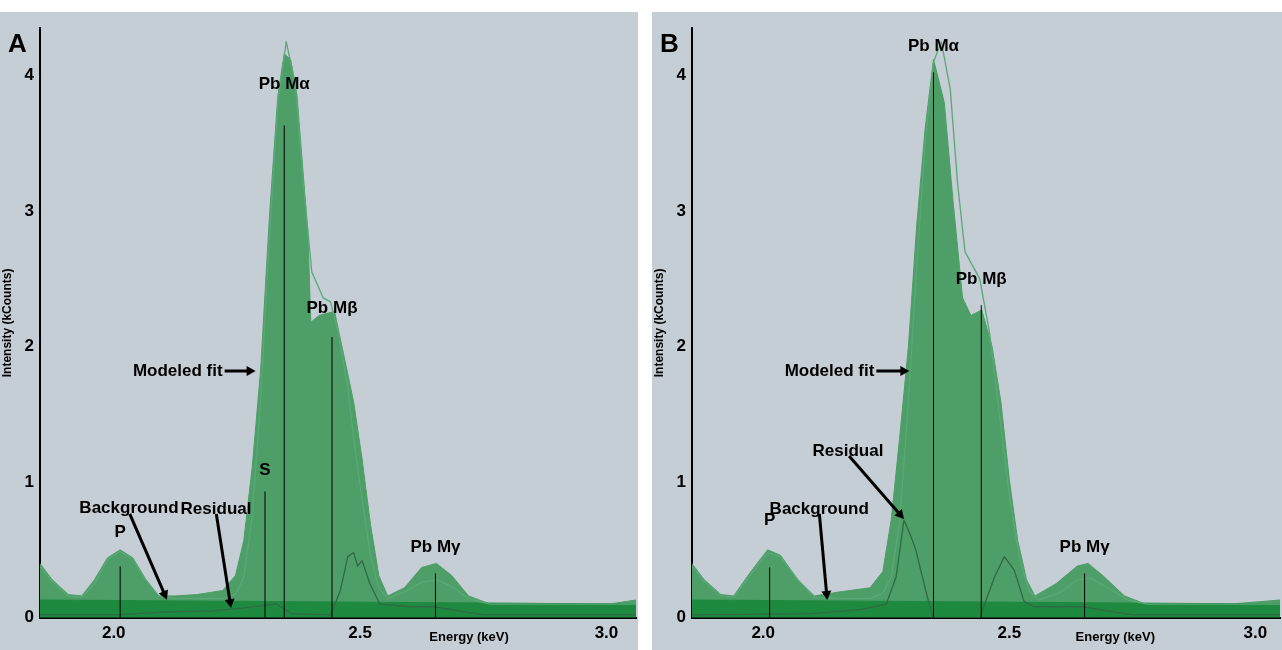 The width and height of the screenshot is (1282, 650). I want to click on chart-title: B, so click(669, 43).